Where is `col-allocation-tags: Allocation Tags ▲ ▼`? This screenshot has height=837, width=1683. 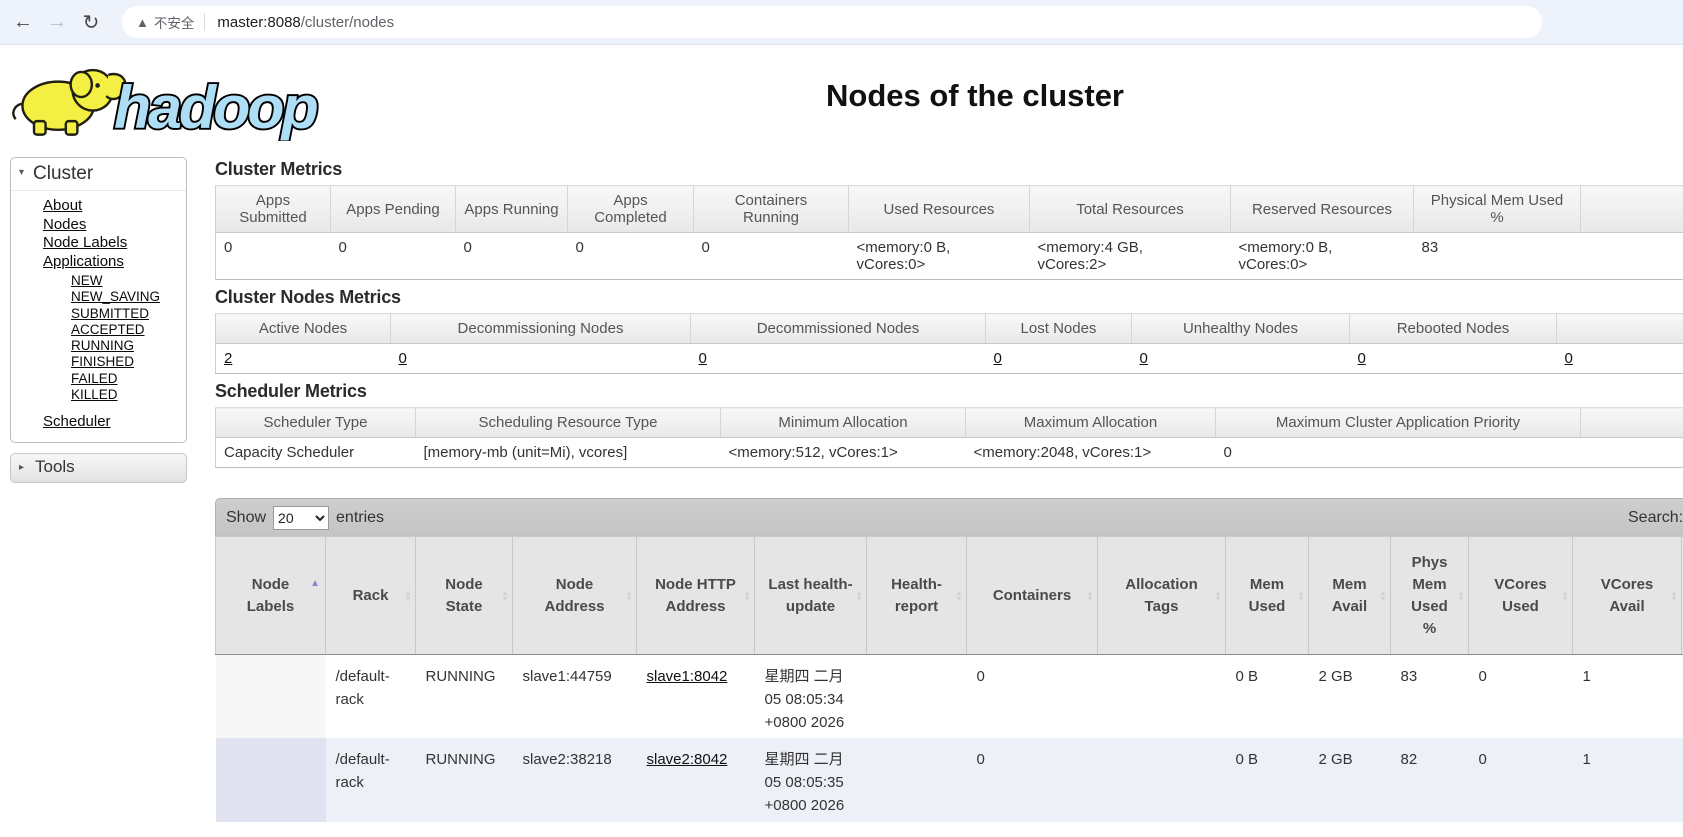 col-allocation-tags: Allocation Tags ▲ ▼ is located at coordinates (1161, 595).